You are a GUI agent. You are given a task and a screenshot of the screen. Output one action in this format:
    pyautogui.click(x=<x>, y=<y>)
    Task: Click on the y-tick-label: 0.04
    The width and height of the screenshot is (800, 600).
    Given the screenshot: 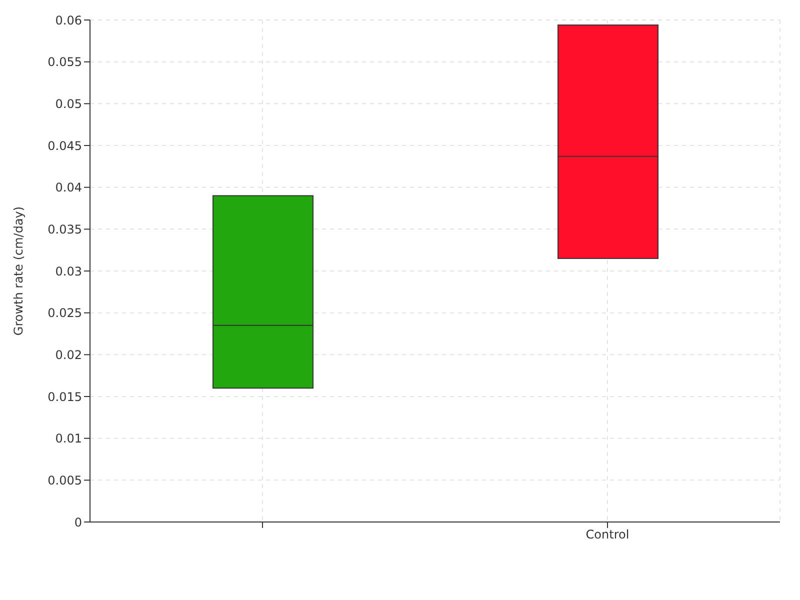 What is the action you would take?
    pyautogui.click(x=68, y=187)
    